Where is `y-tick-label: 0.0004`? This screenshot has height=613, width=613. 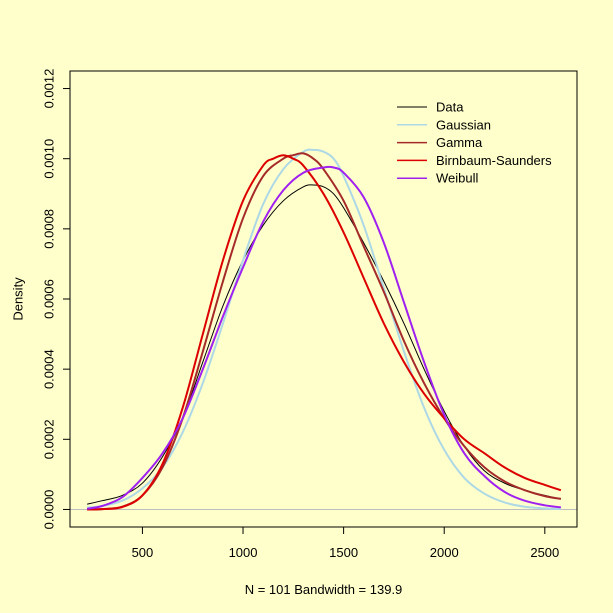
y-tick-label: 0.0004 is located at coordinates (49, 369).